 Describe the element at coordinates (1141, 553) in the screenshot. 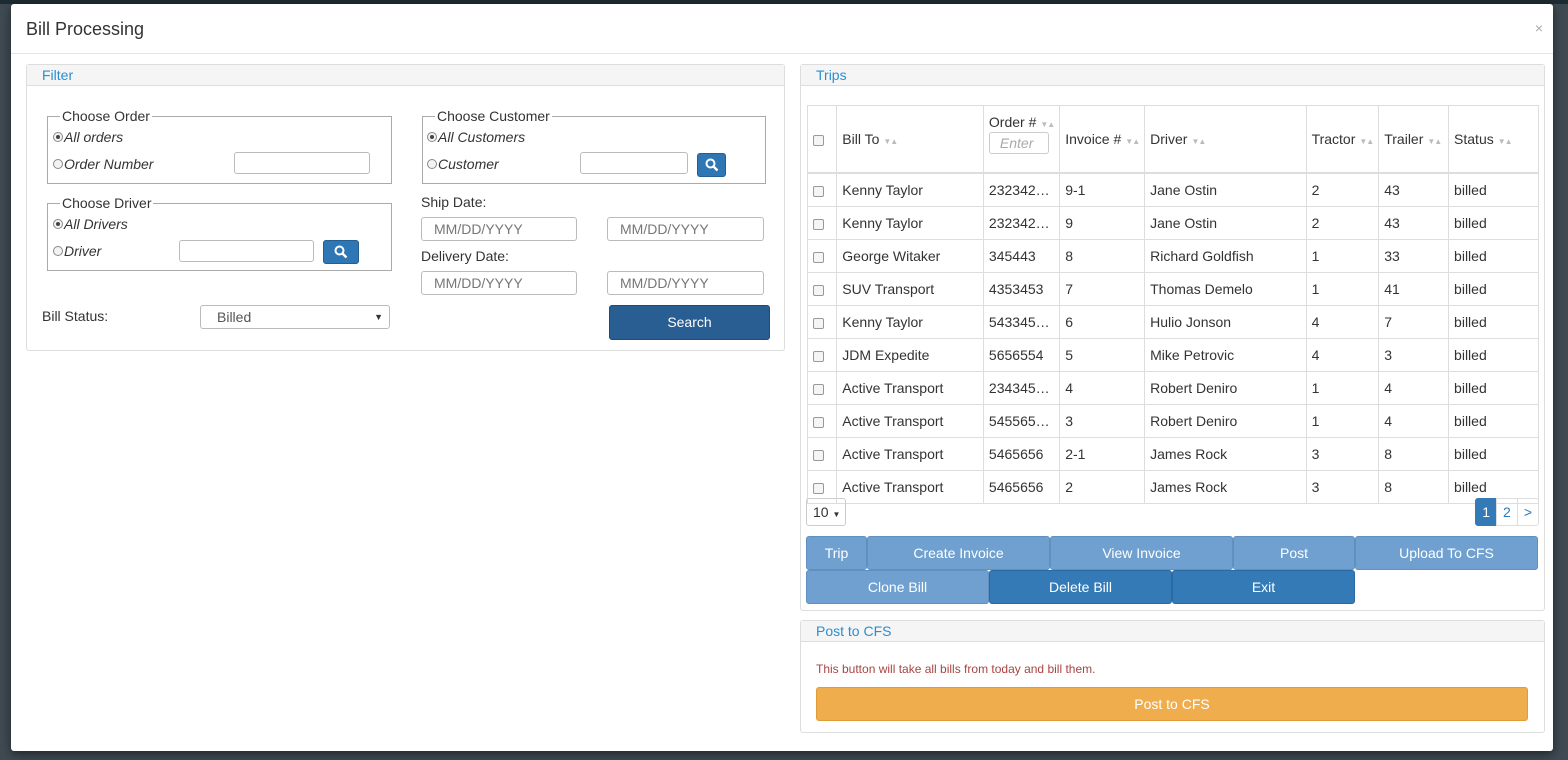

I see `view-invoice-button: View Invoice` at that location.